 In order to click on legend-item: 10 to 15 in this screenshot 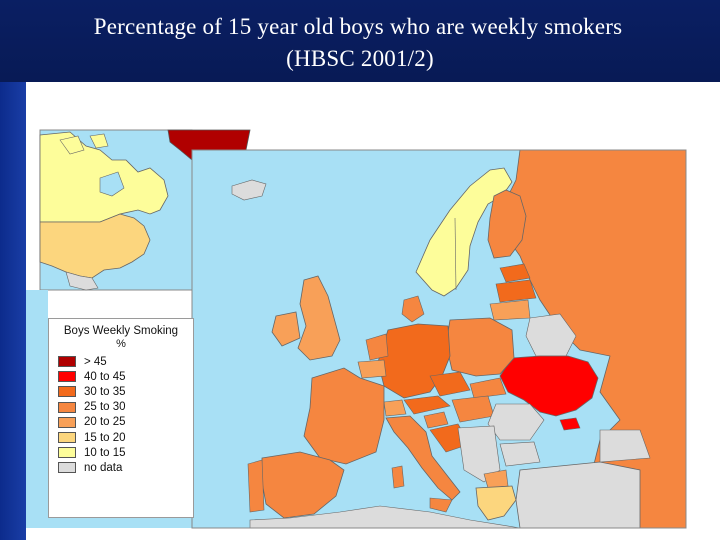, I will do `click(125, 452)`.